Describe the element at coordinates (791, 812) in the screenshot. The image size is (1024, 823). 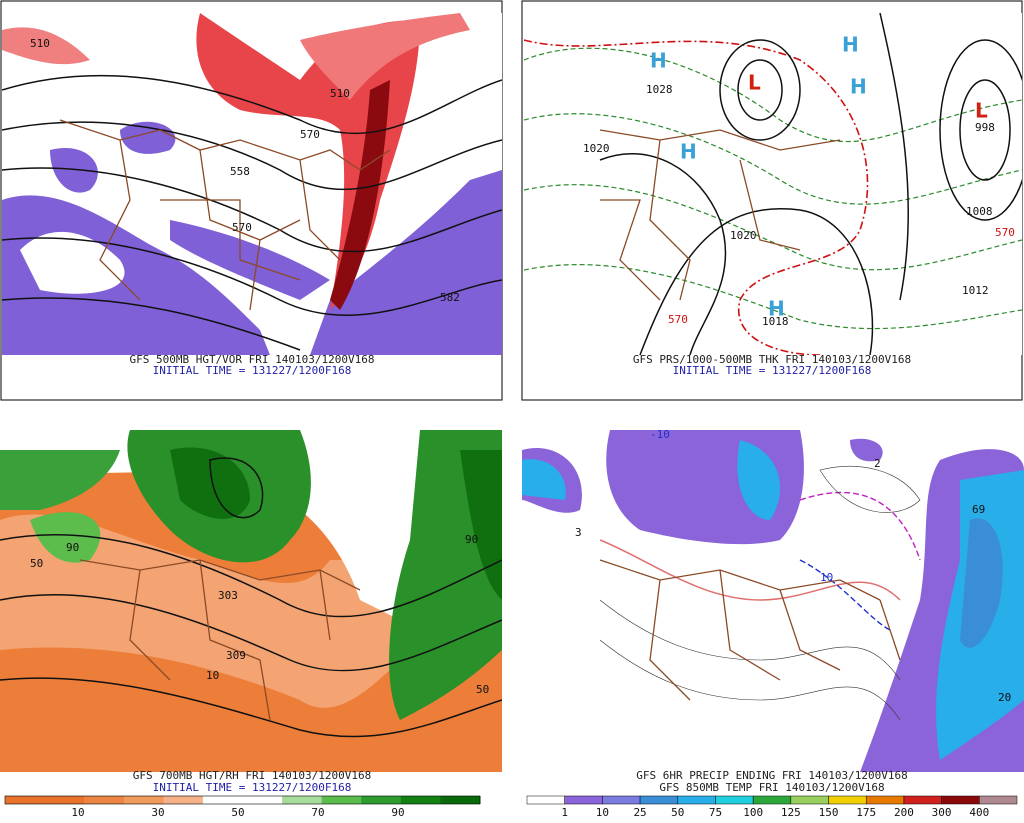
I see `colorbar-label: 125` at that location.